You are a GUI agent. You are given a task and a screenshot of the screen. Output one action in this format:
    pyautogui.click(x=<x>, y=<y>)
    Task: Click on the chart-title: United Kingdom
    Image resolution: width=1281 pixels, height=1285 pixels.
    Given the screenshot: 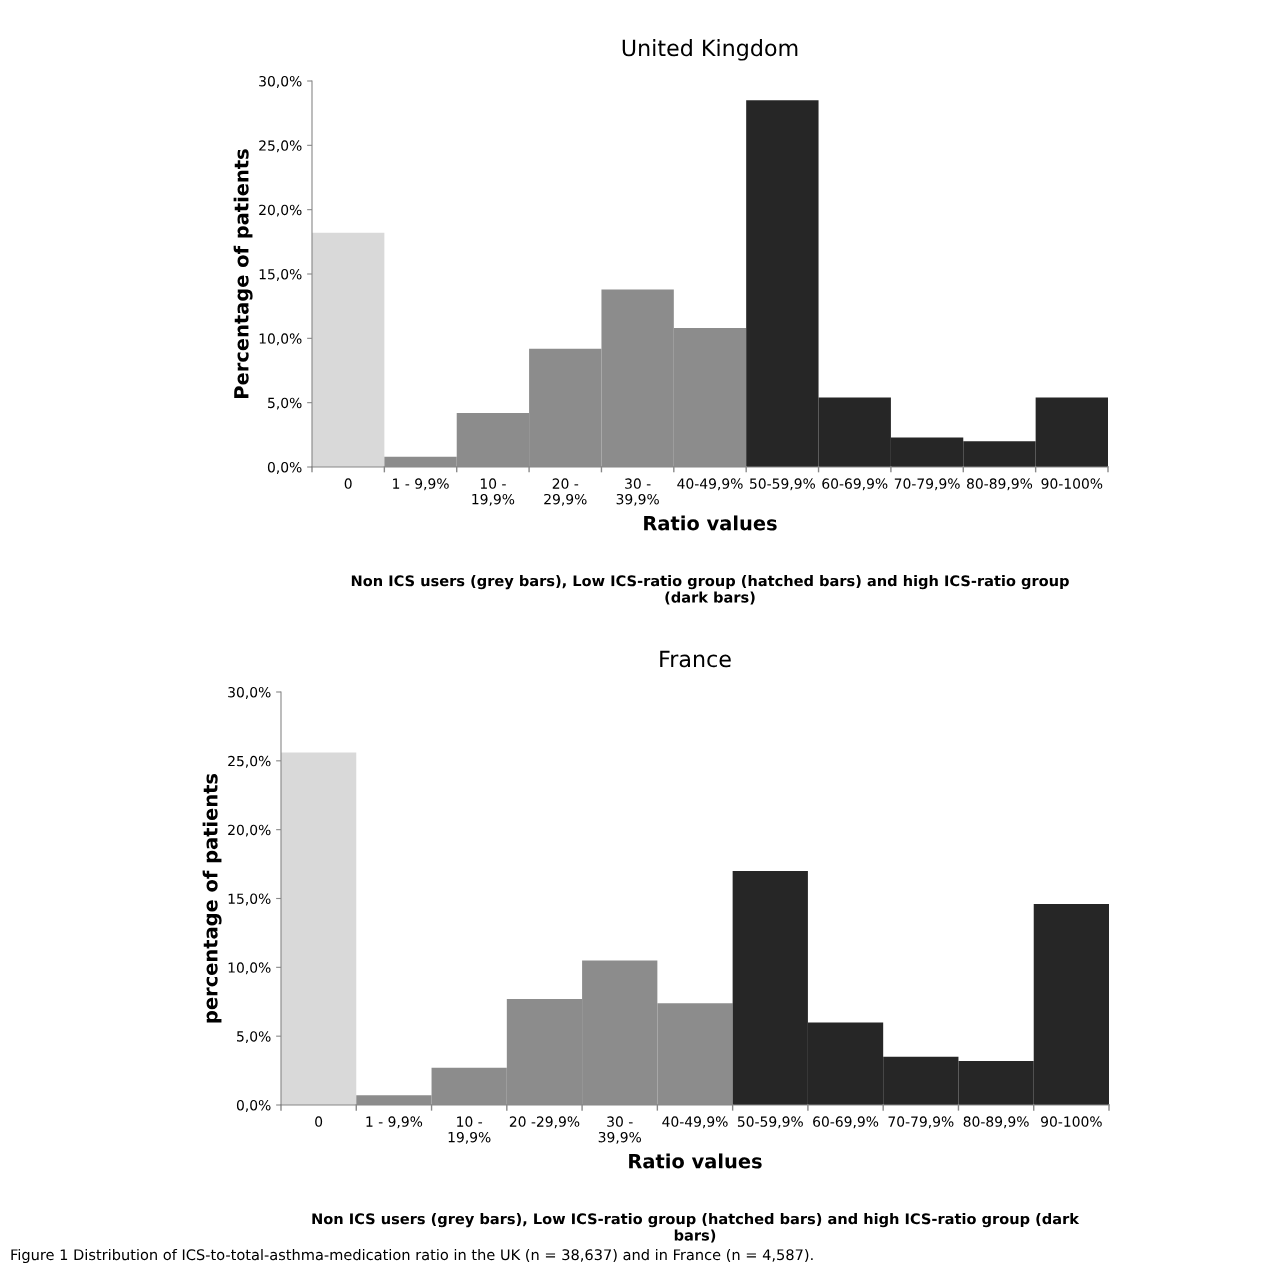 What is the action you would take?
    pyautogui.click(x=710, y=50)
    